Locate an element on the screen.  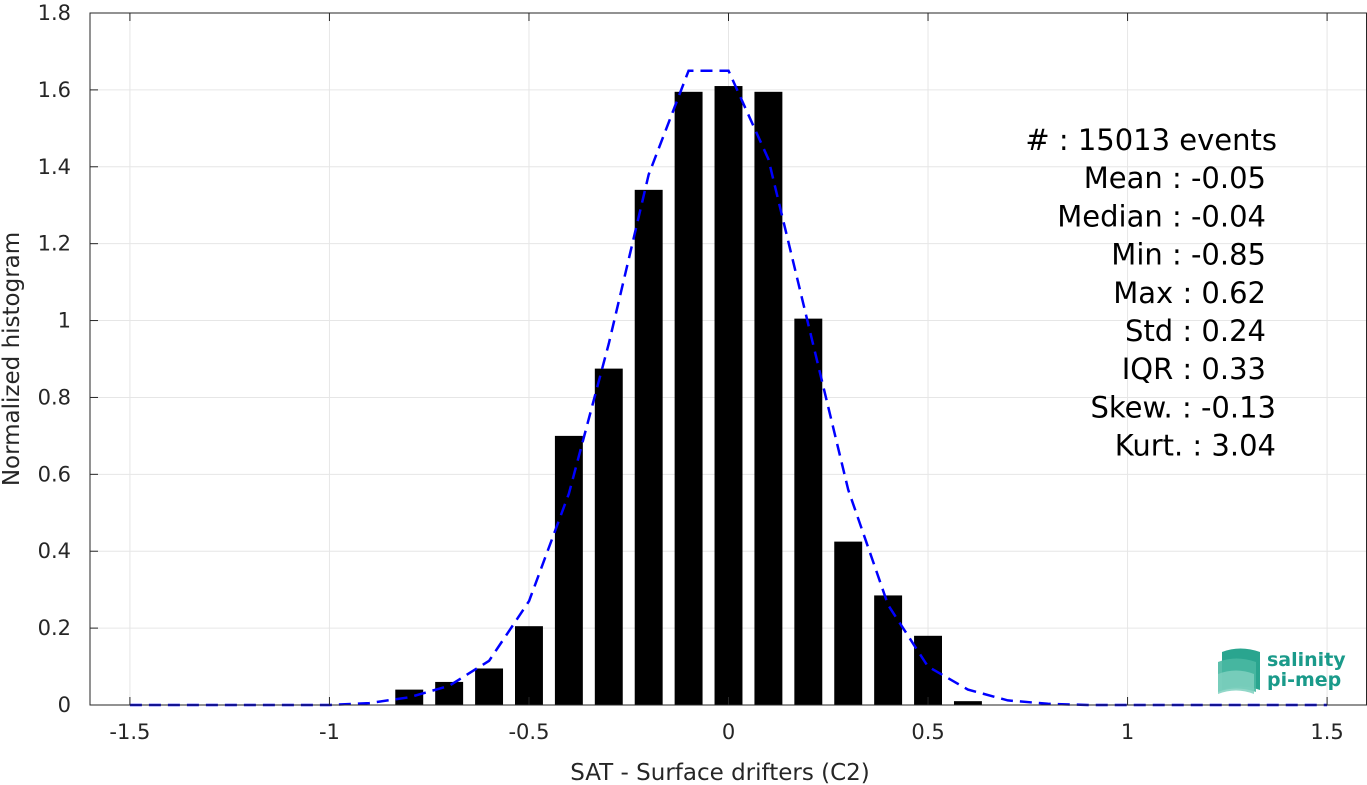
x-tick-label: -1.5 is located at coordinates (129, 732).